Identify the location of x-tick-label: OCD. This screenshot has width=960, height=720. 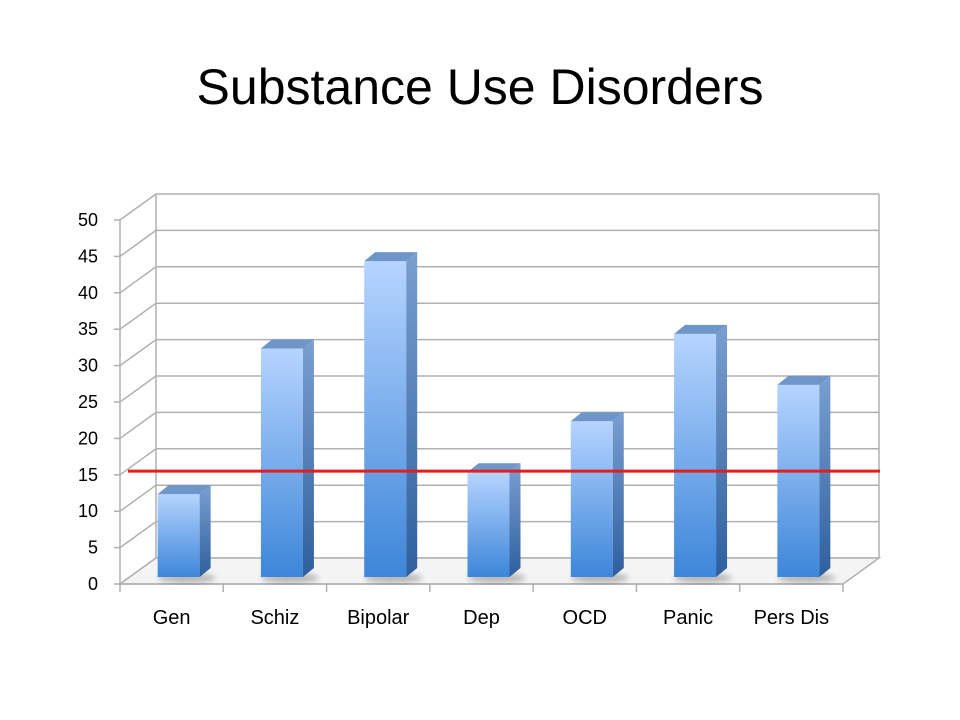
(585, 618).